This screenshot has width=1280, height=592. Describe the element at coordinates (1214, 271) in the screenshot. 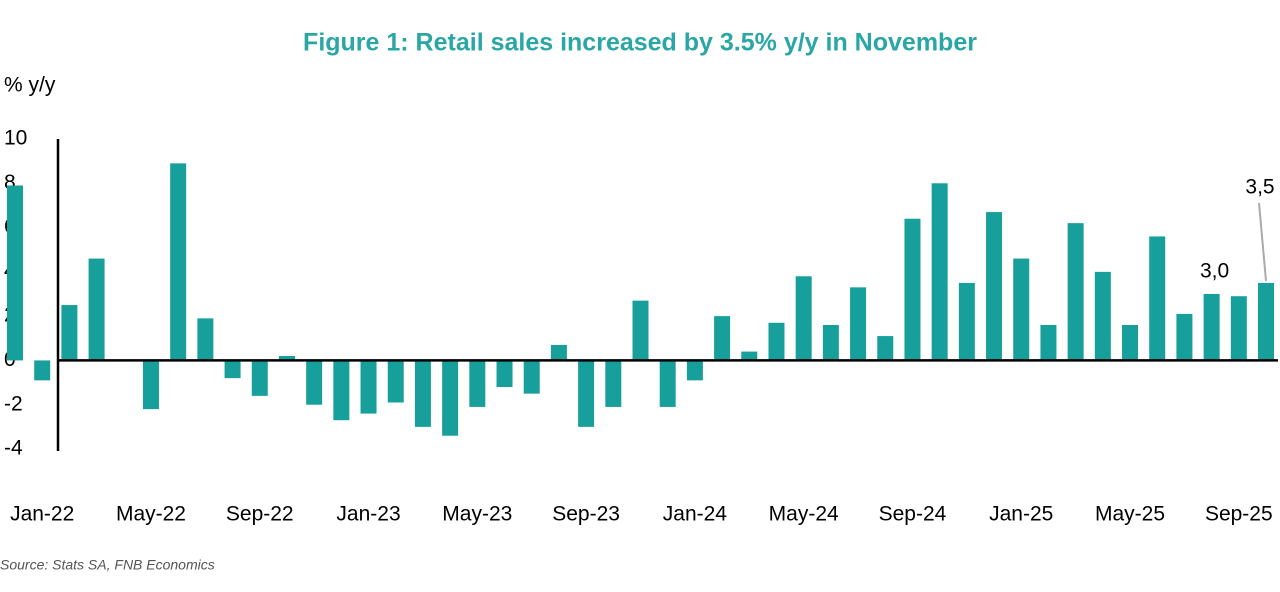

I see `data-label: 3,0` at that location.